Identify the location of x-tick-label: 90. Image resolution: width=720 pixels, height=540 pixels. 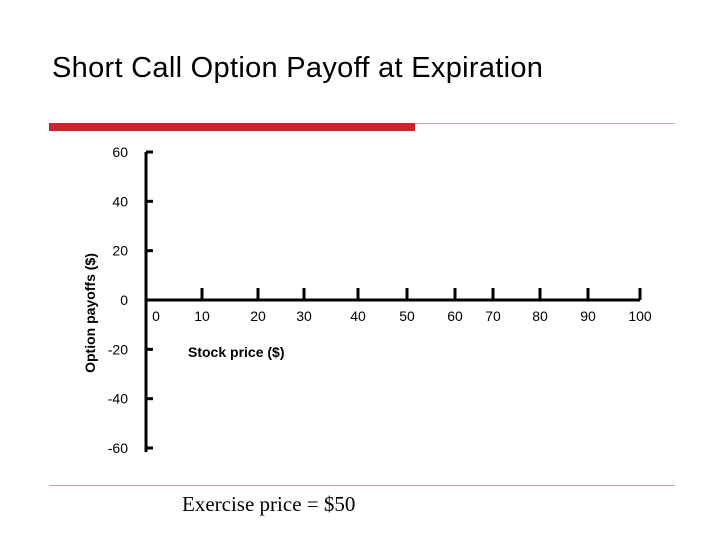
(588, 316).